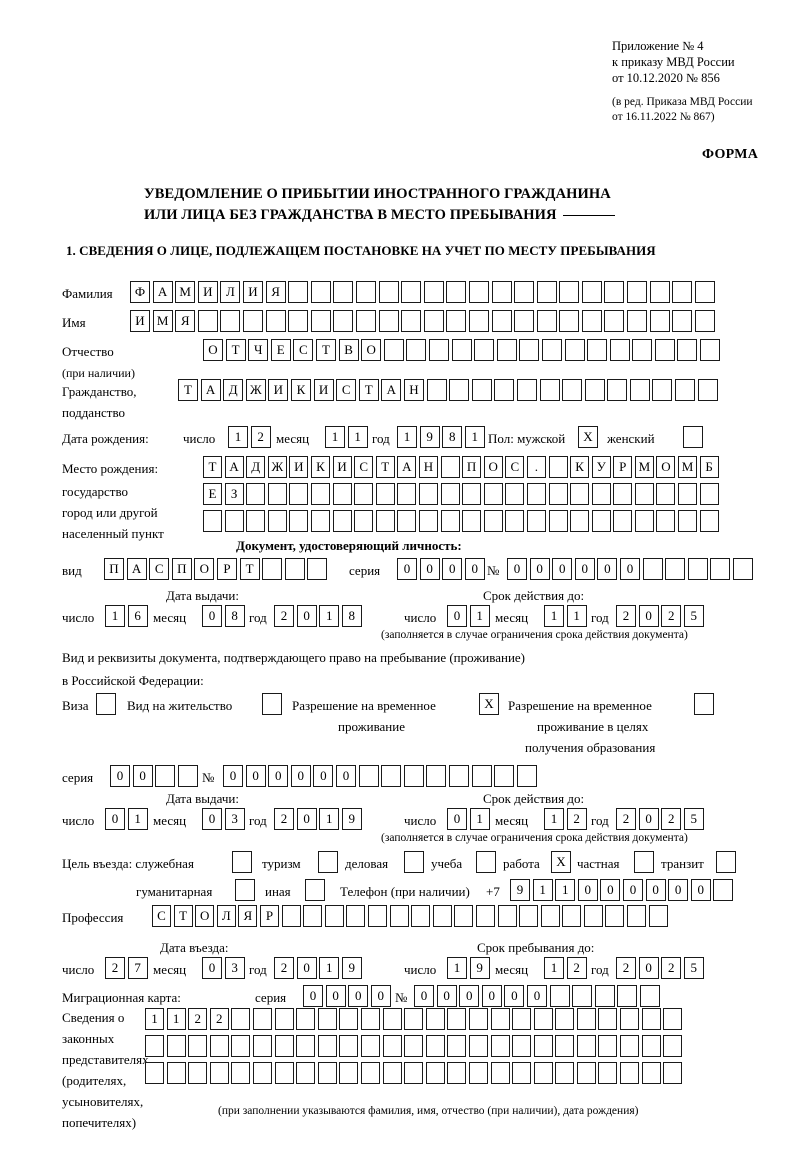 Image resolution: width=800 pixels, height=1163 pixels. What do you see at coordinates (328, 862) in the screenshot?
I see `purpose-tourism-checkbox` at bounding box center [328, 862].